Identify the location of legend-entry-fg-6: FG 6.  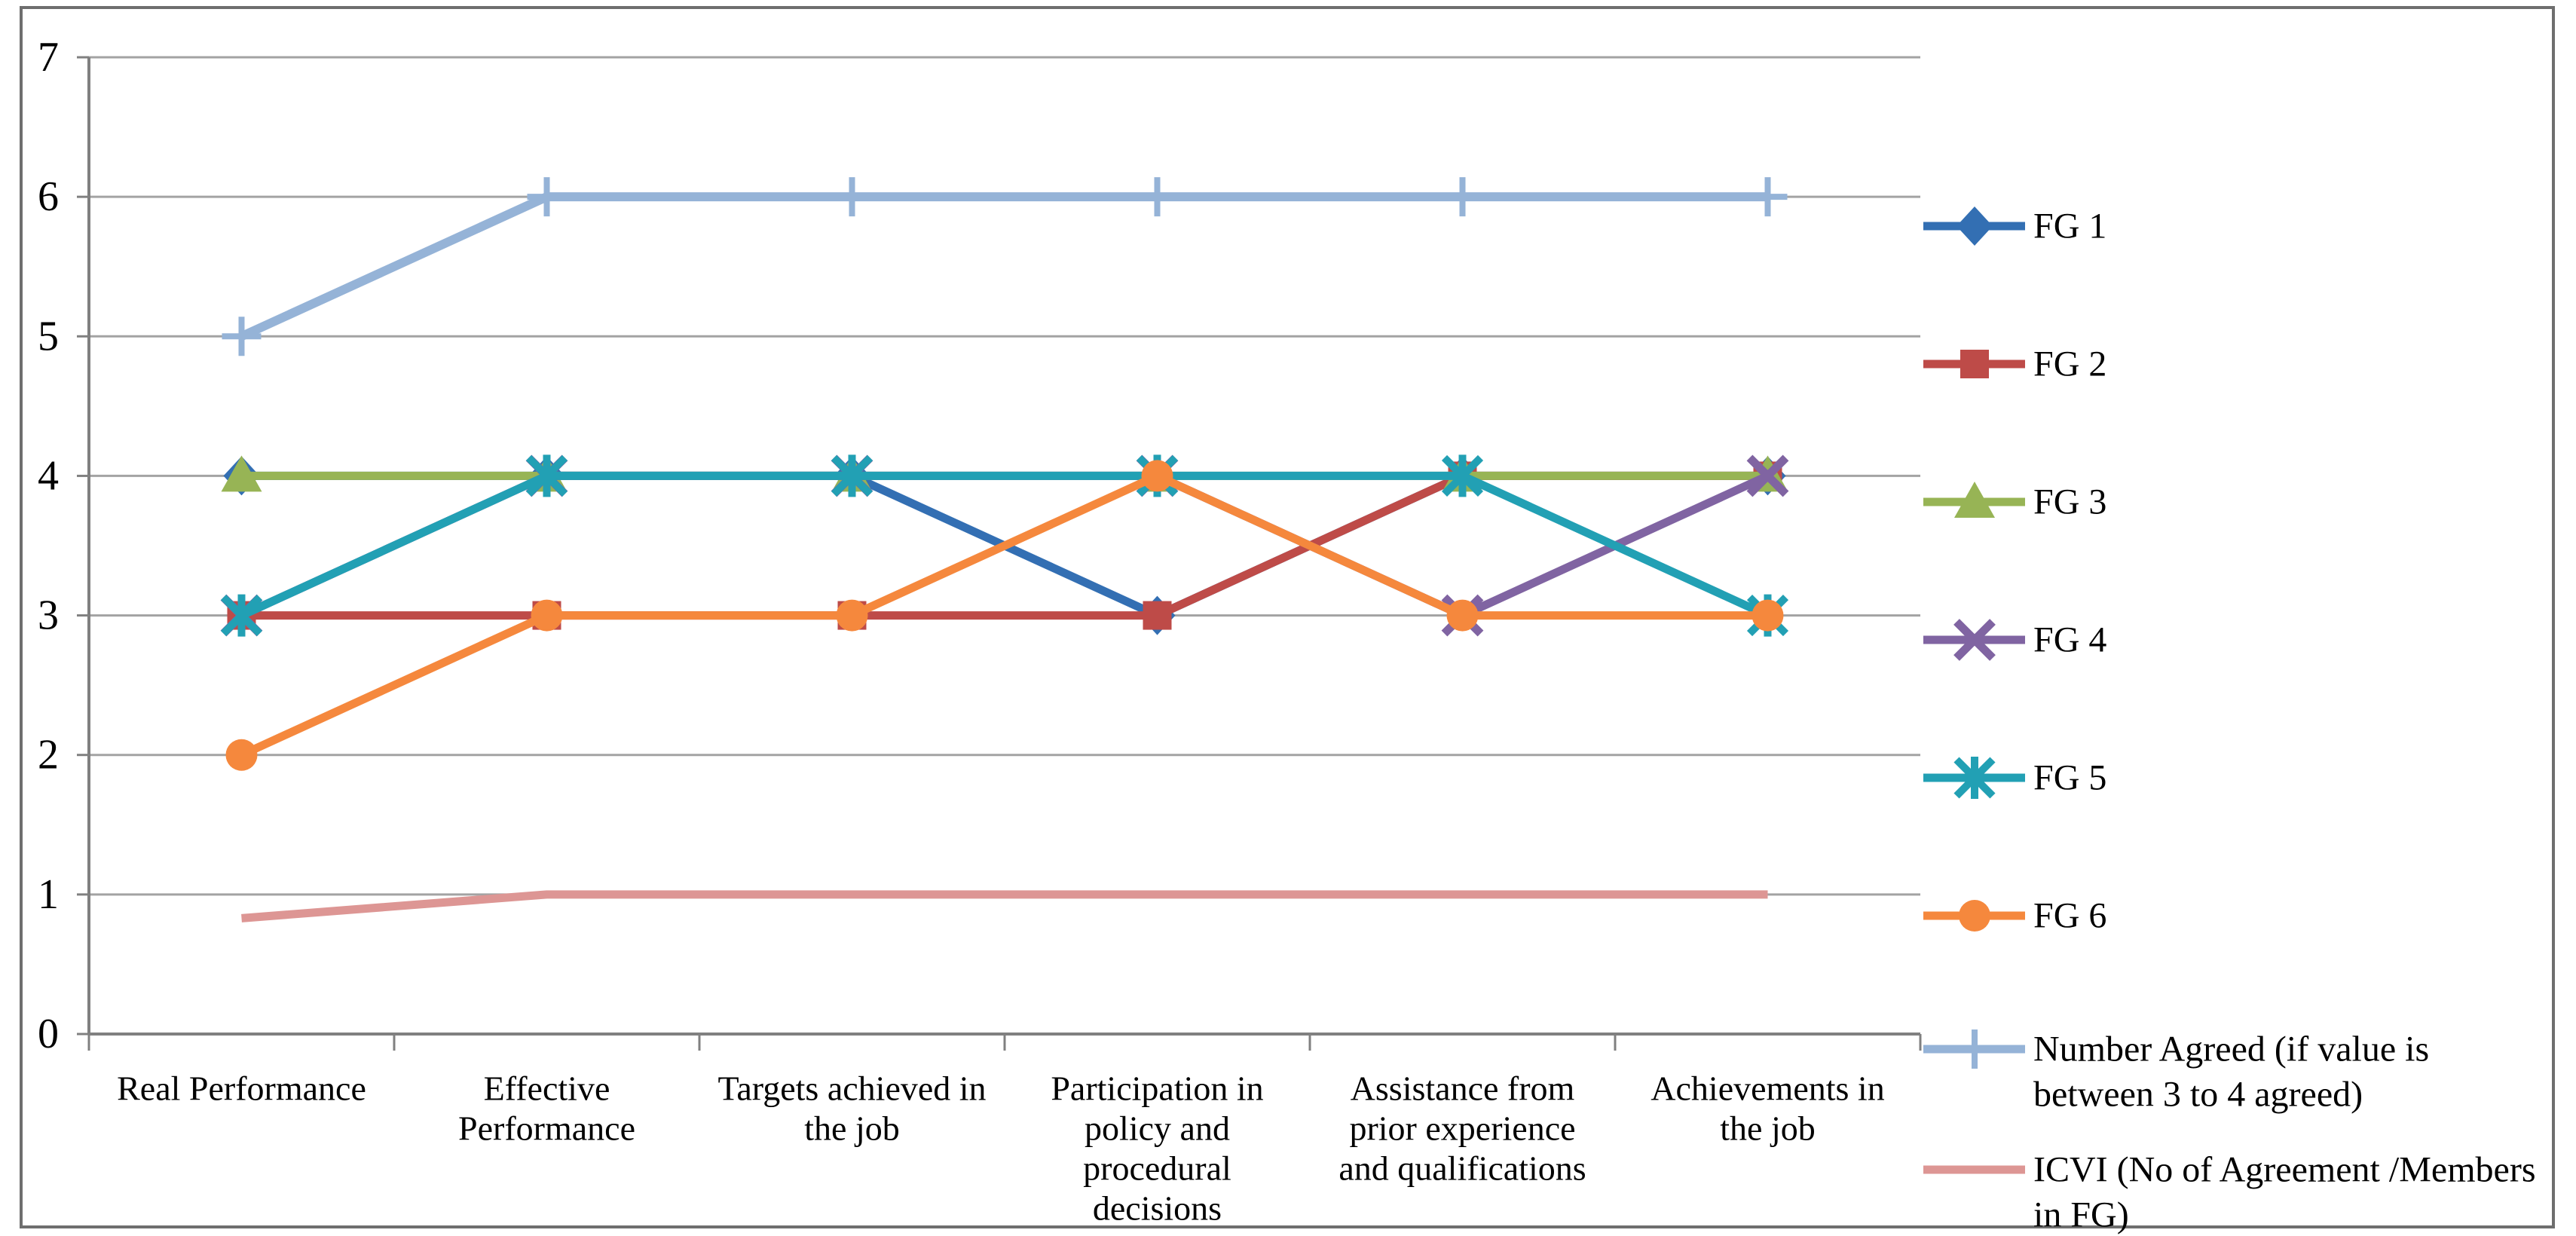
(2015, 916).